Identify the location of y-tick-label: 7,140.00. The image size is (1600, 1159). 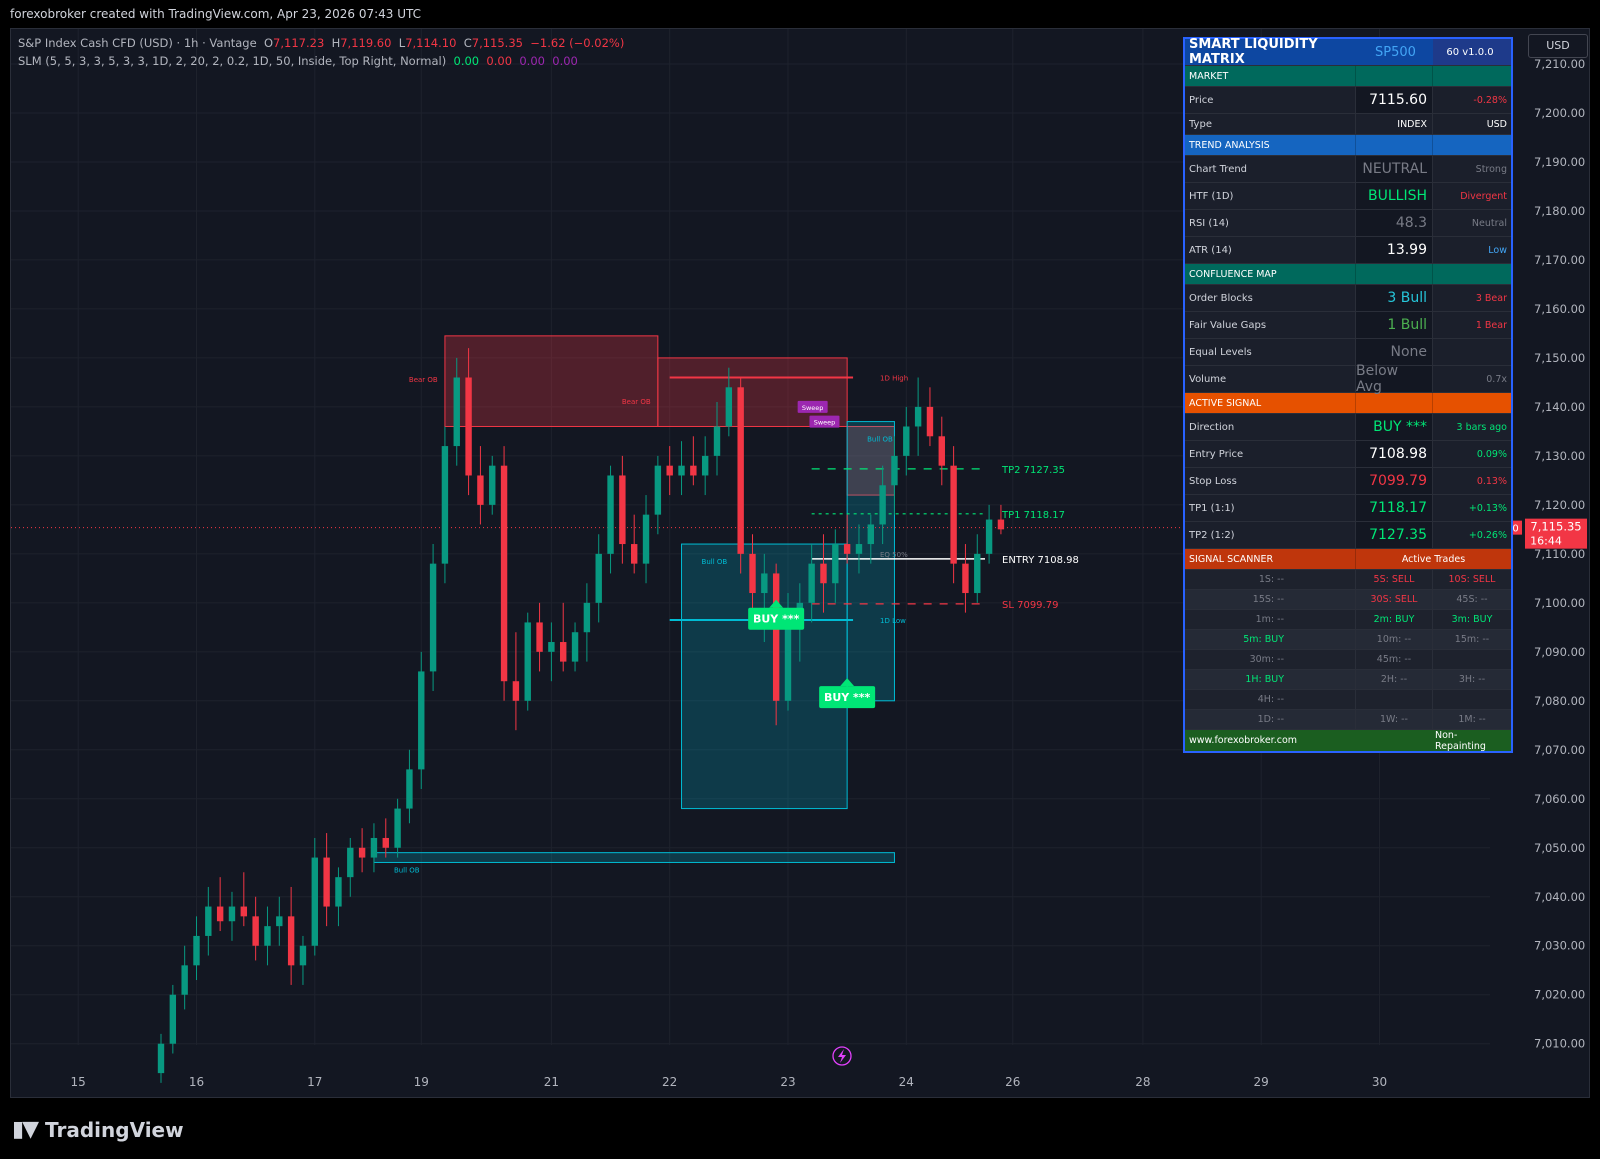
(1559, 407).